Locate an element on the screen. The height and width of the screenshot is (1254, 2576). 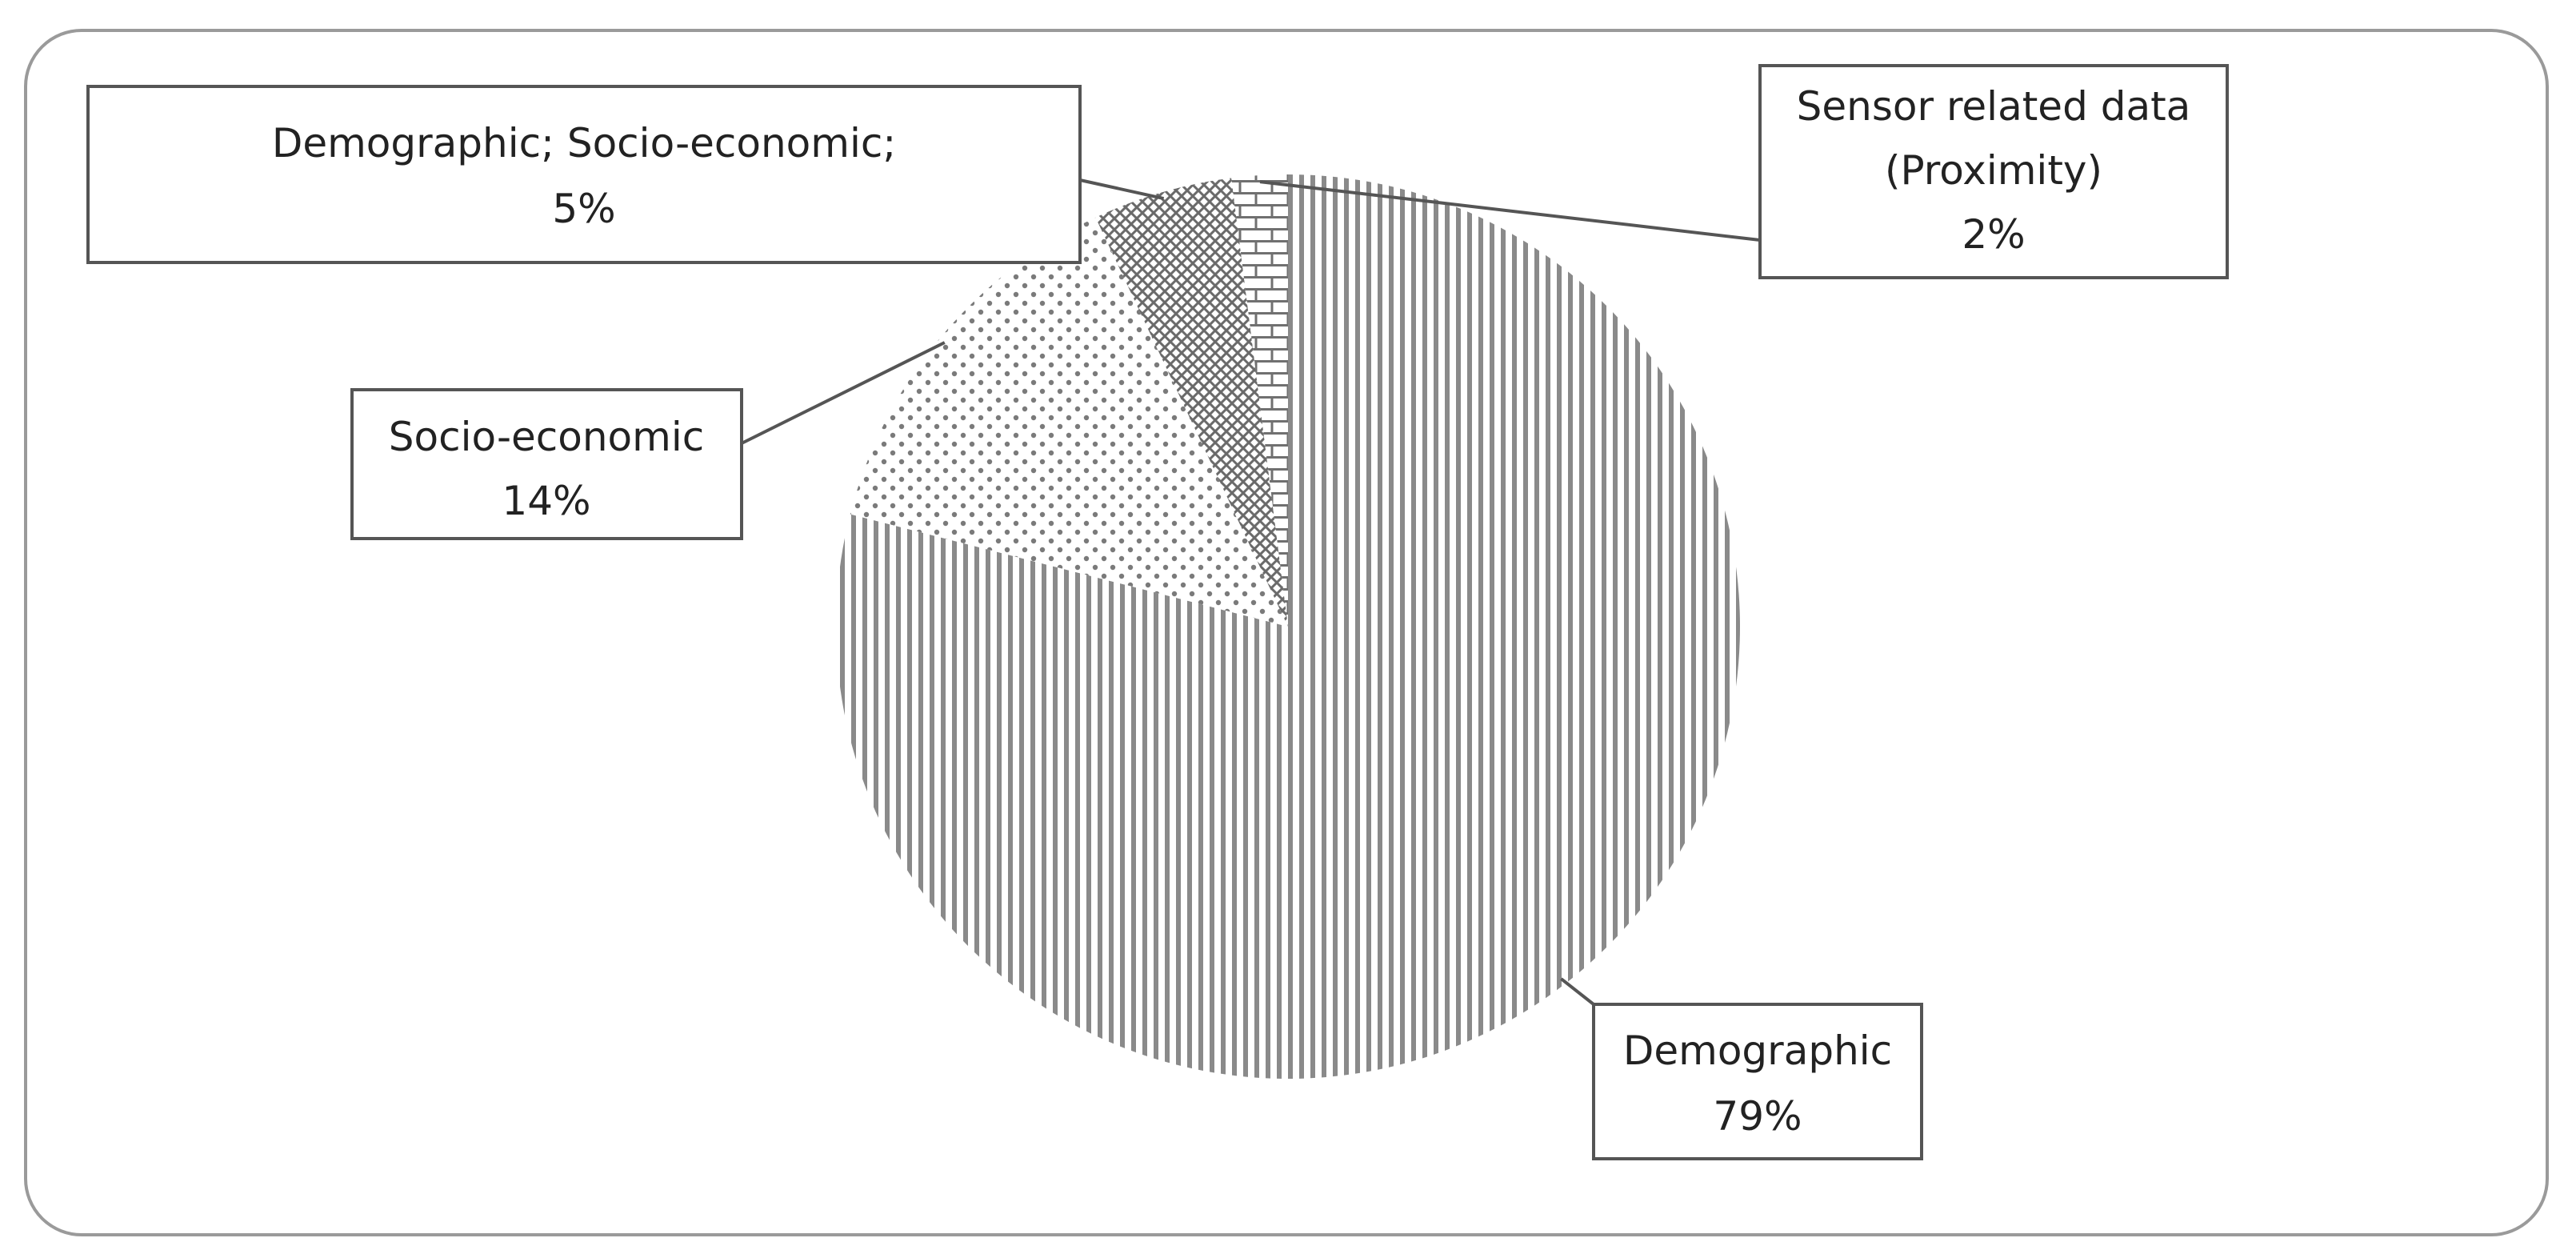
pie-slice-demographic-socio-economic is located at coordinates (1191, 403).